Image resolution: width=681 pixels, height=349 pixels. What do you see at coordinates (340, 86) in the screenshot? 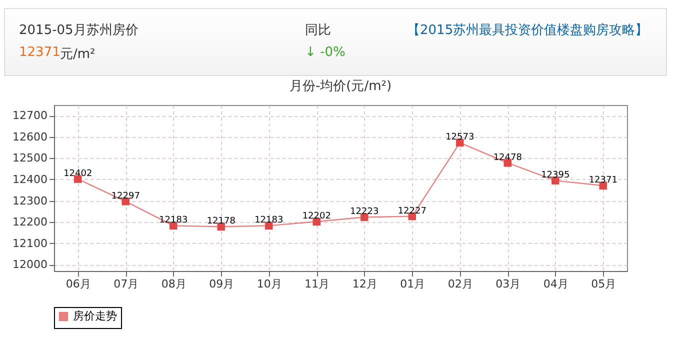
I see `chart-title: 月份-均价(元/m²)` at bounding box center [340, 86].